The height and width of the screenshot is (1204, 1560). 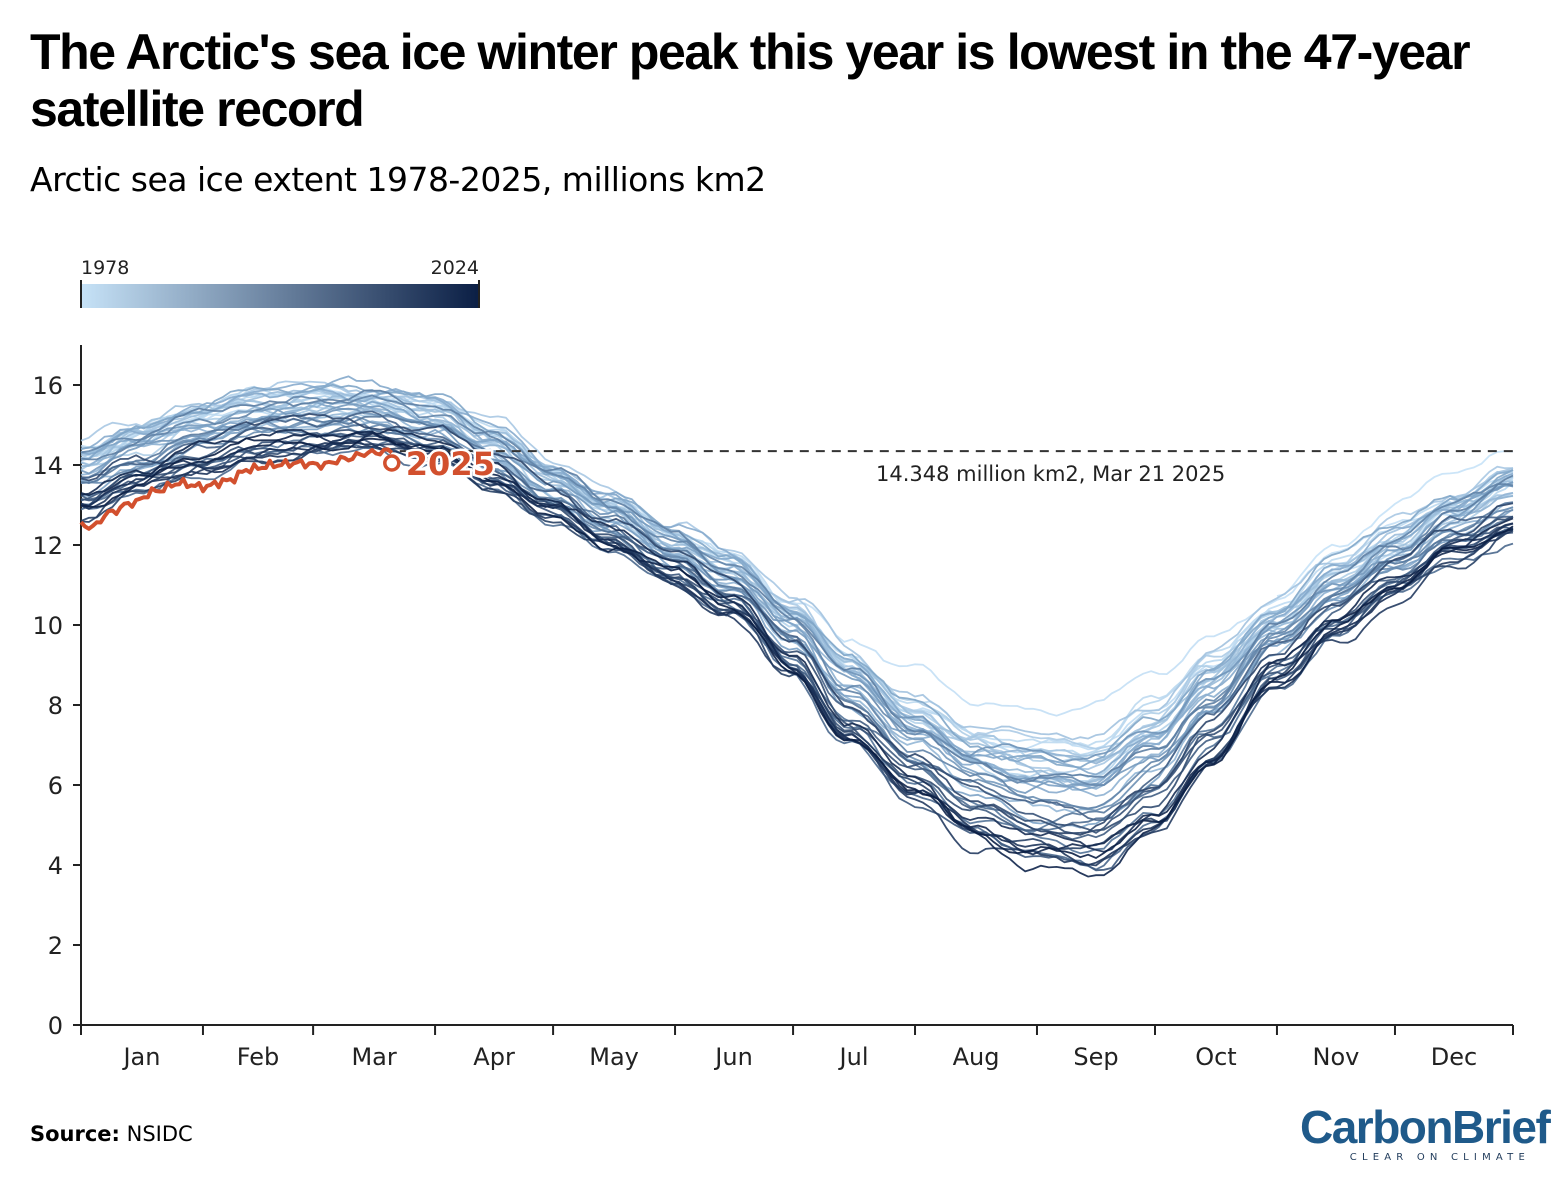 I want to click on max-reference-label: 14.348 million km2, Mar 21 2025, so click(x=1050, y=474).